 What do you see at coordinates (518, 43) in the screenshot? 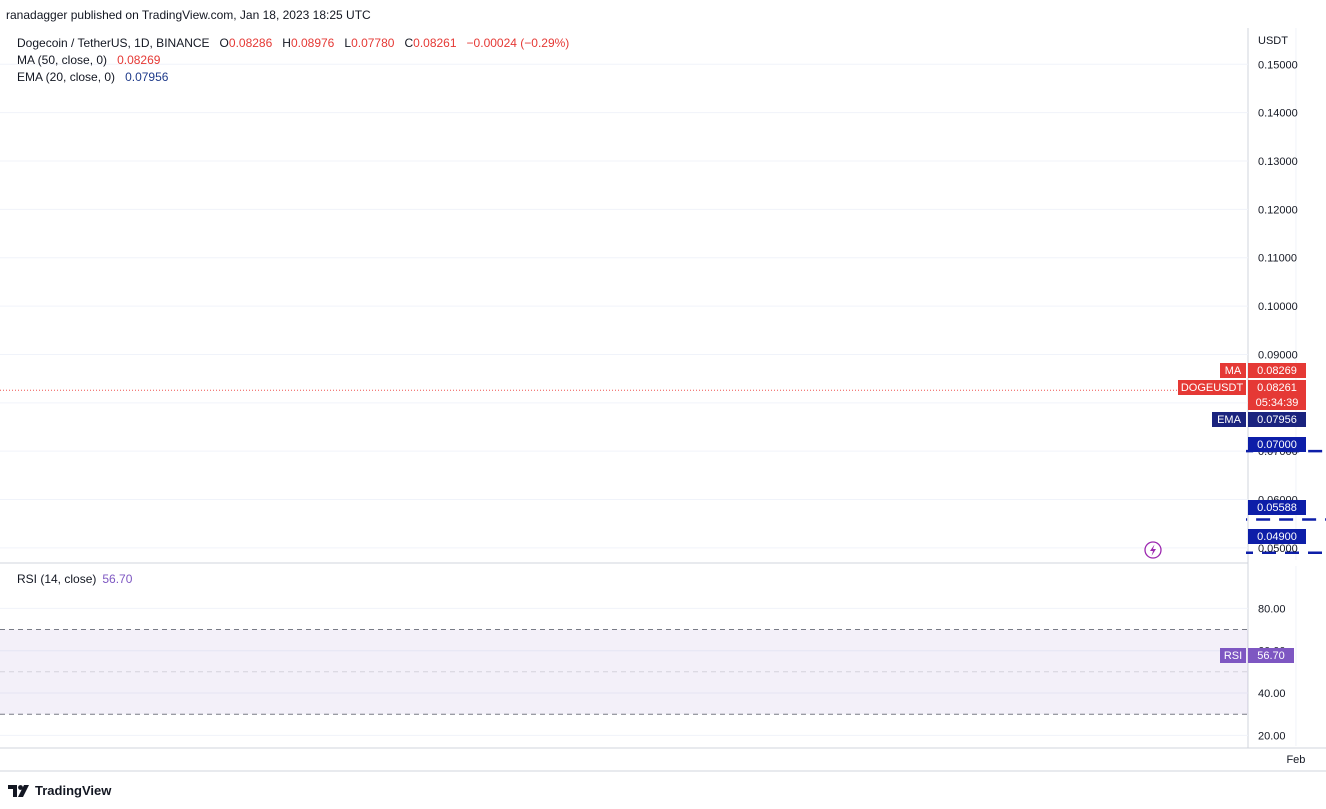
I see `ohlc-change: −0.00024 (−0.29%)` at bounding box center [518, 43].